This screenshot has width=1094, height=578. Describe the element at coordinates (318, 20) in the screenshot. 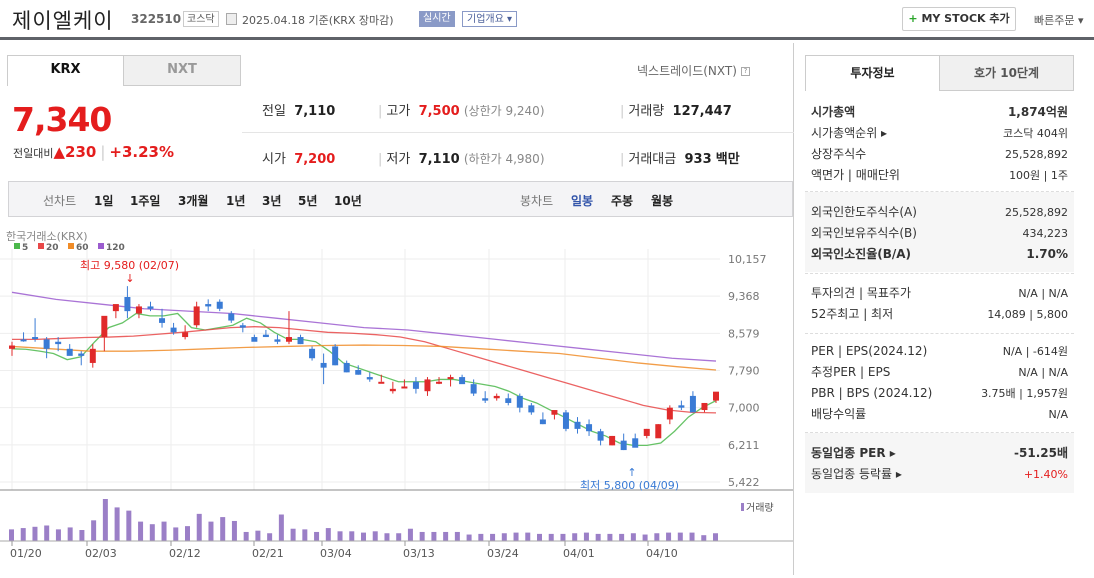

I see `quote-date: 2025.04.18 기준(KRX 장마감)` at that location.